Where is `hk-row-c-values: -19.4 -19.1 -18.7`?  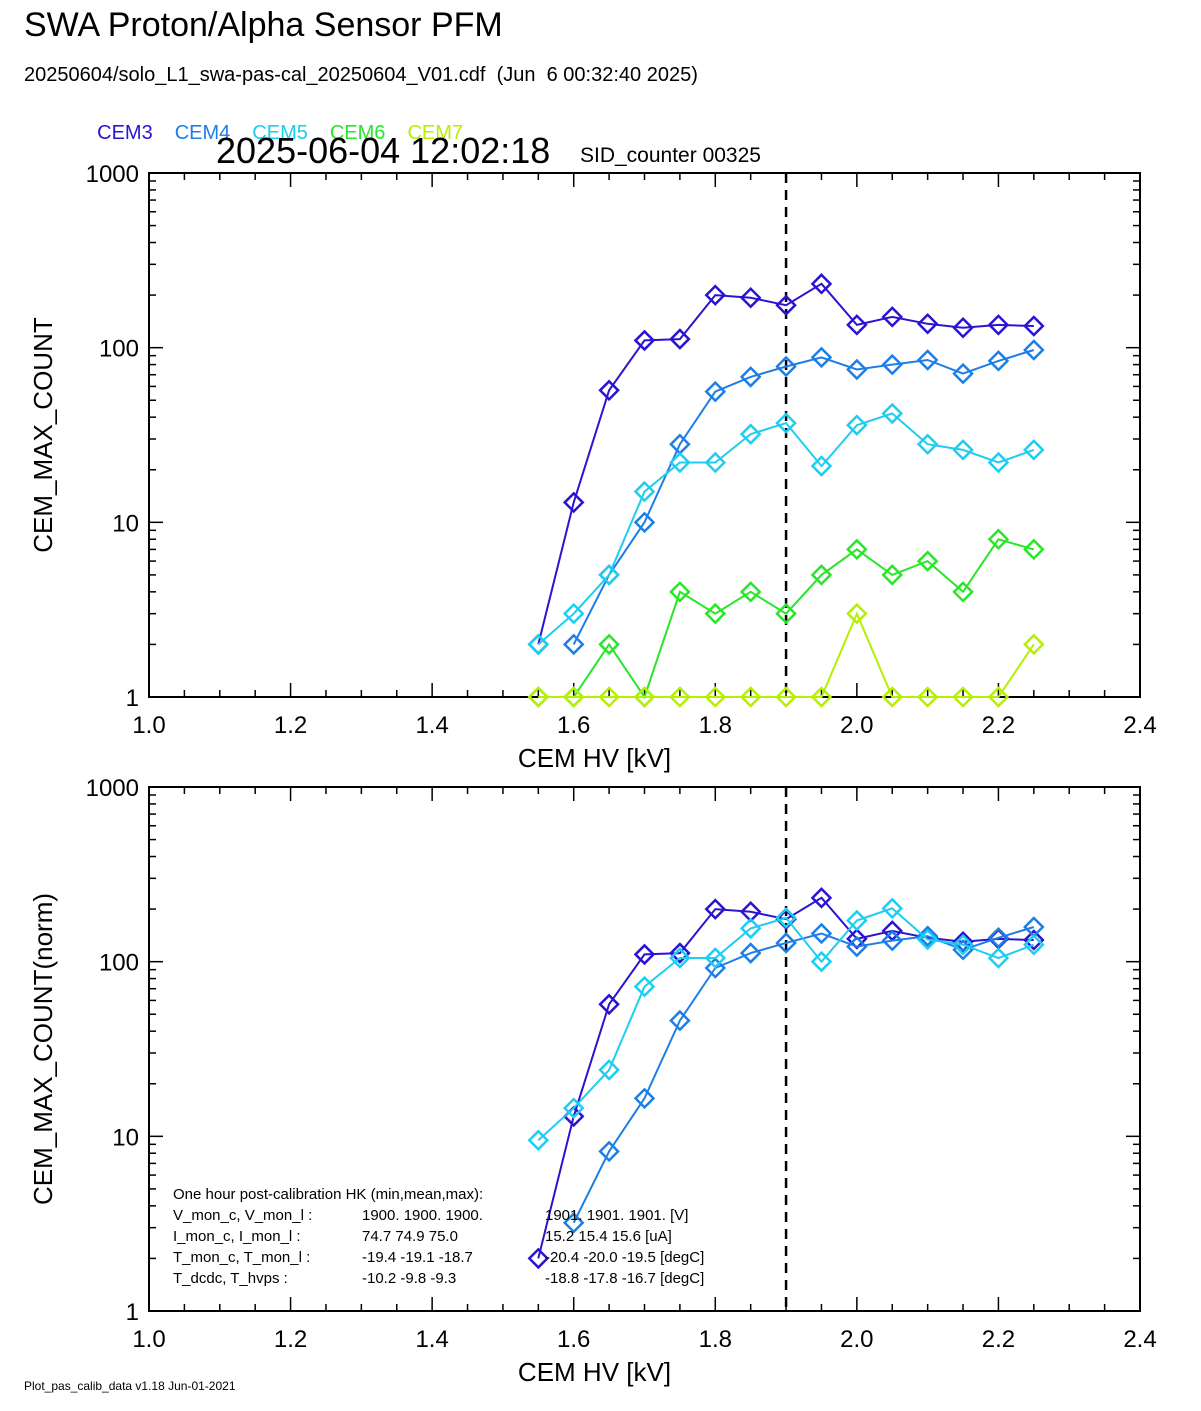
hk-row-c-values: -19.4 -19.1 -18.7 is located at coordinates (417, 1257).